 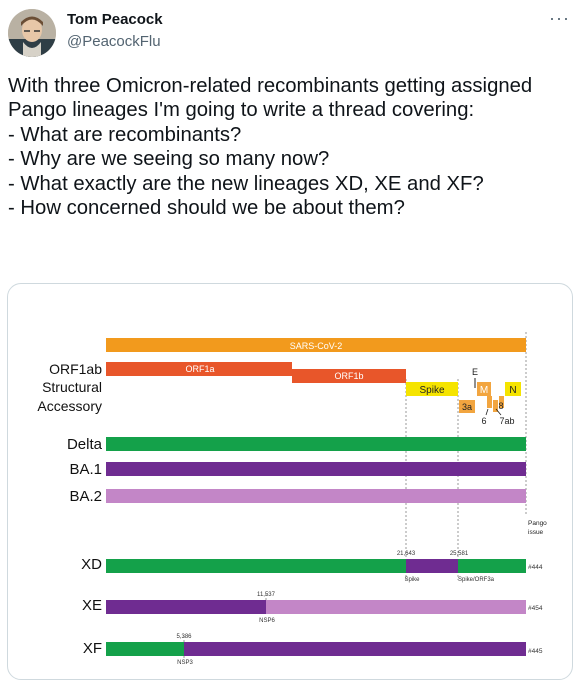 I want to click on orf3a-label: 3a, so click(x=467, y=407).